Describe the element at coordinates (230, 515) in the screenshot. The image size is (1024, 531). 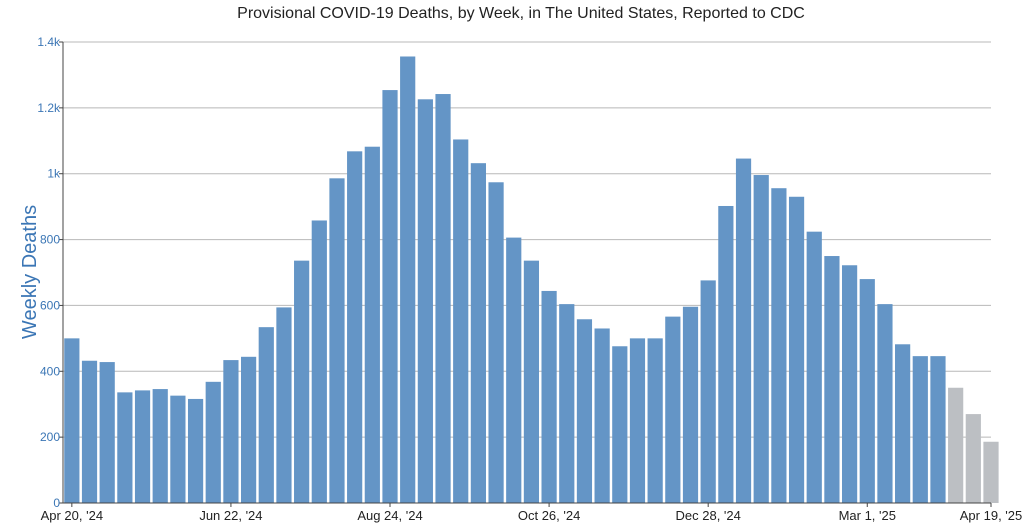
I see `x-tick-label: Jun 22, '24` at that location.